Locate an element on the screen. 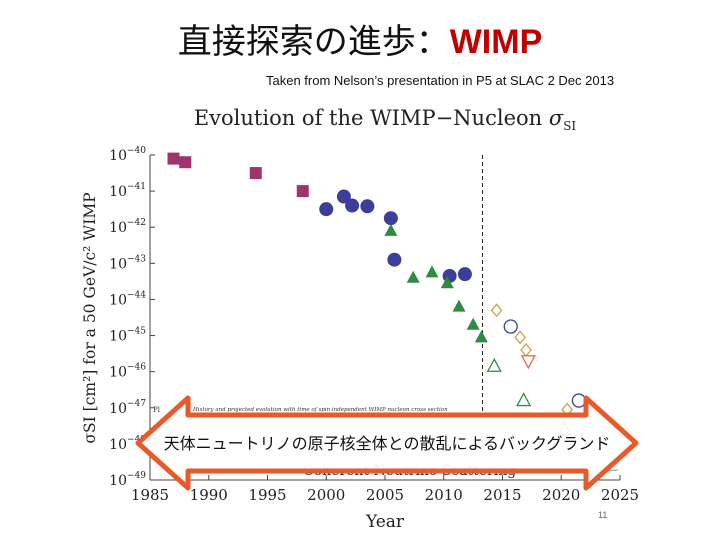 The width and height of the screenshot is (720, 540). x-tick-label: 1995 is located at coordinates (267, 495).